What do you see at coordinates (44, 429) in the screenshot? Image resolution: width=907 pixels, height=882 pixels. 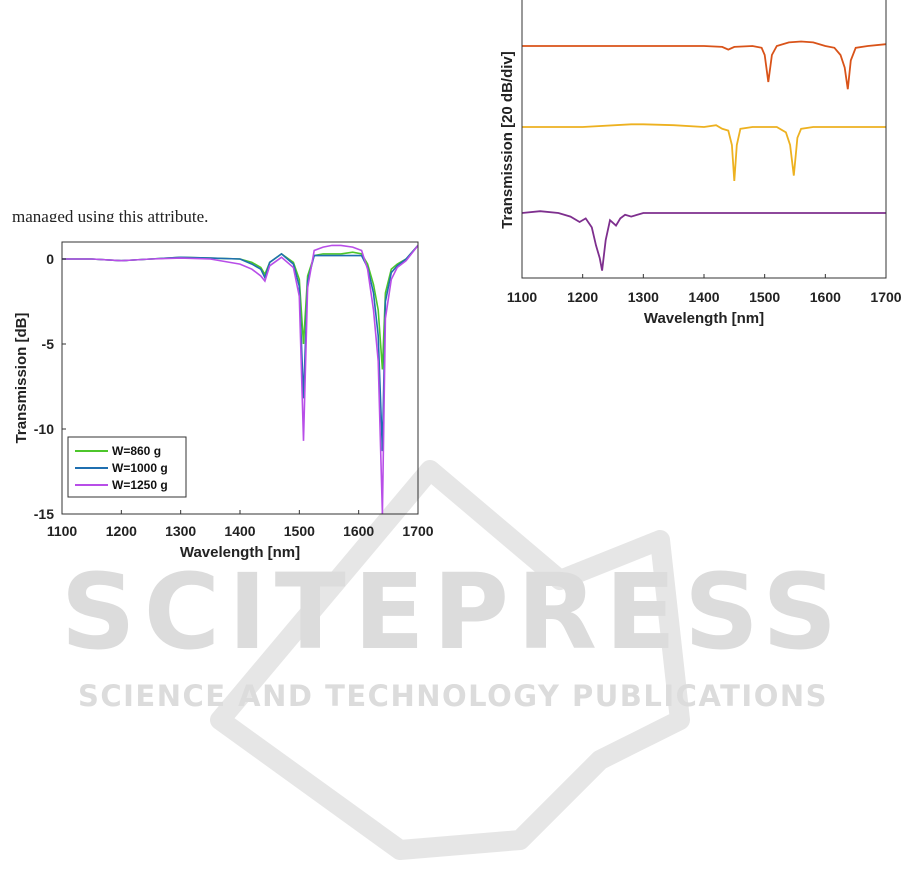 I see `y-tick-label: -10` at bounding box center [44, 429].